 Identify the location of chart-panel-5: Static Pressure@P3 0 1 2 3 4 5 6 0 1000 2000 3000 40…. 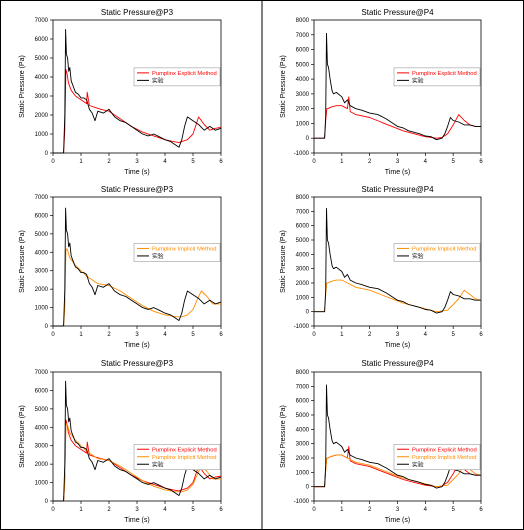
(121, 441).